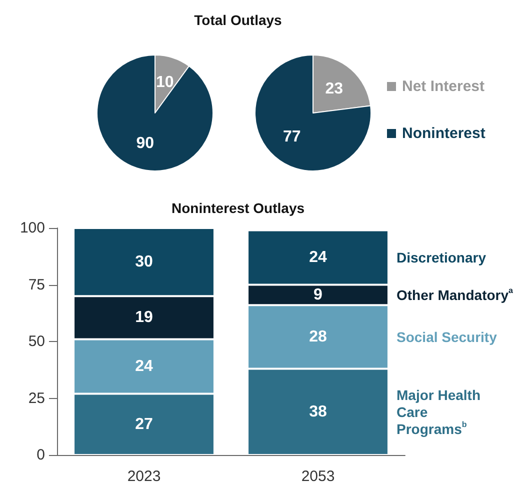 This screenshot has height=493, width=528. Describe the element at coordinates (441, 258) in the screenshot. I see `series-label: Discretionary` at that location.